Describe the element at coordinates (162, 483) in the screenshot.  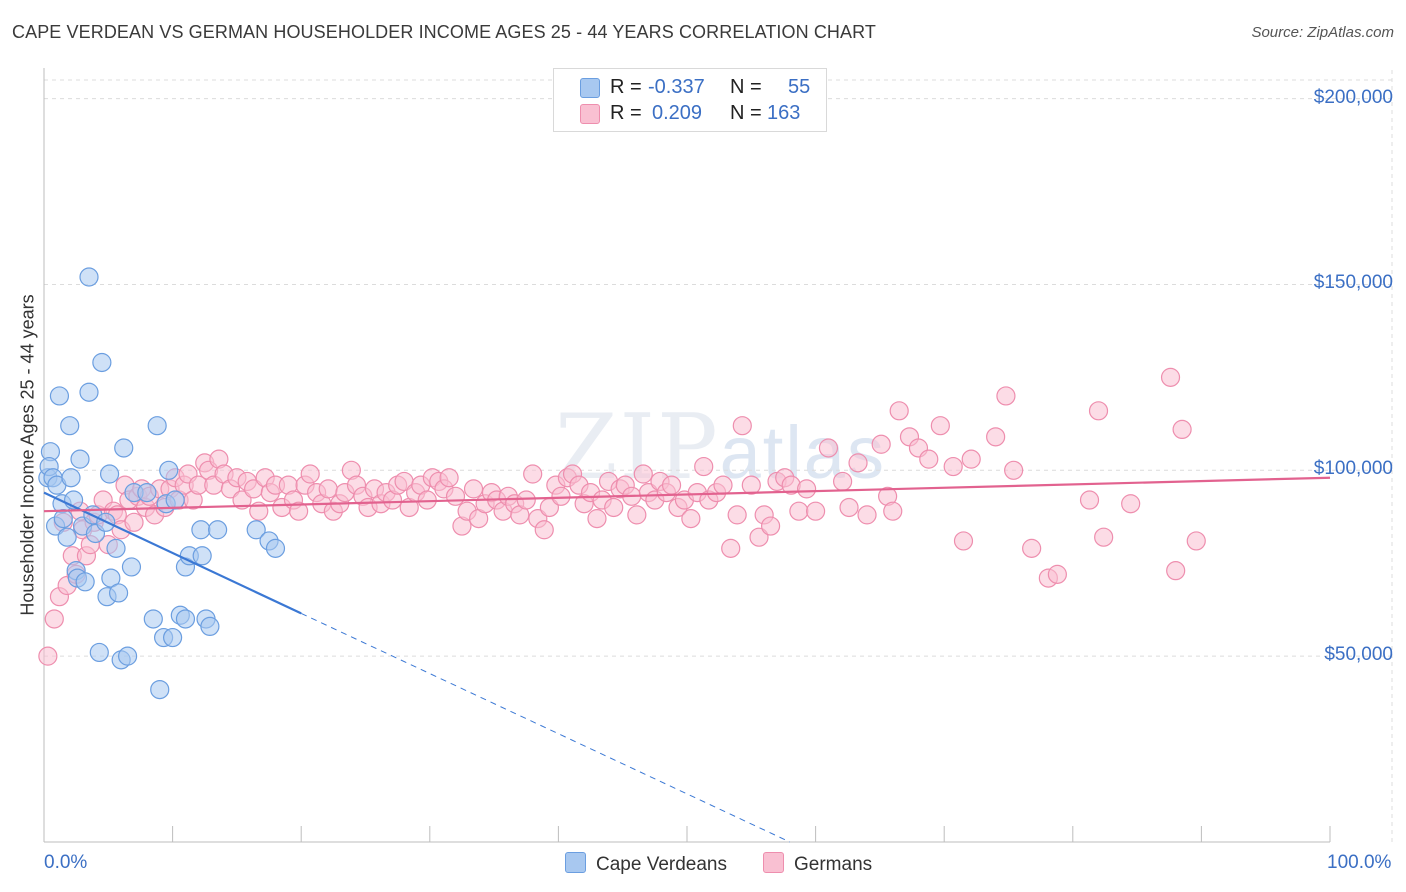
I see `series-cape-verdeans` at that location.